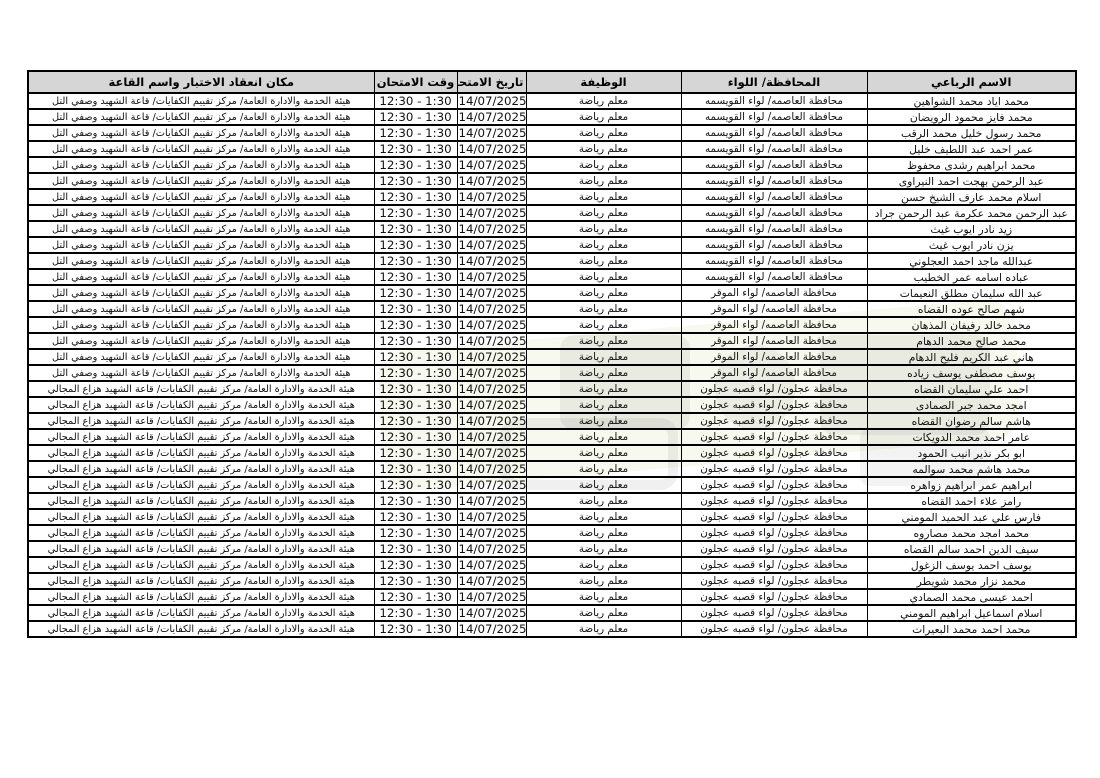 Image resolution: width=1100 pixels, height=778 pixels. What do you see at coordinates (971, 549) in the screenshot?
I see `cell-full-name: سيف الدين احمد سالم القضاه` at bounding box center [971, 549].